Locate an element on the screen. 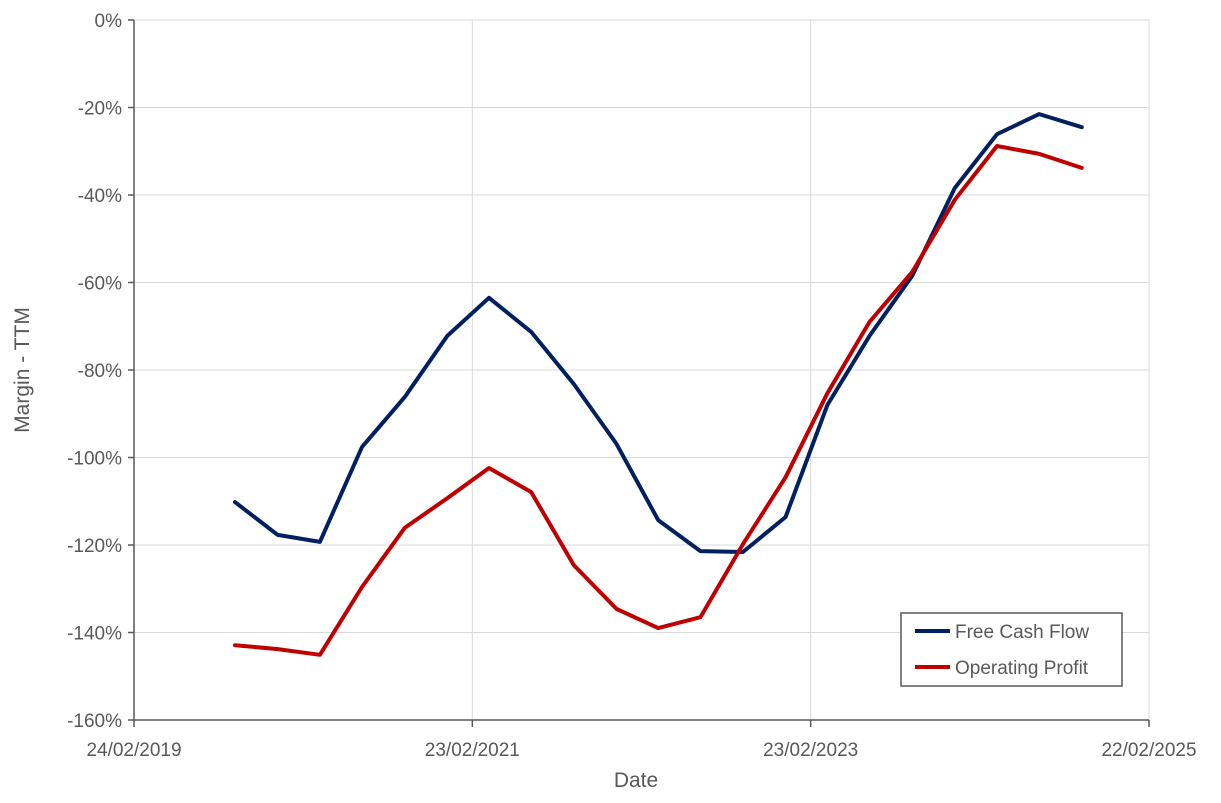 The image size is (1221, 803). y-tick-label: -160% is located at coordinates (94, 721).